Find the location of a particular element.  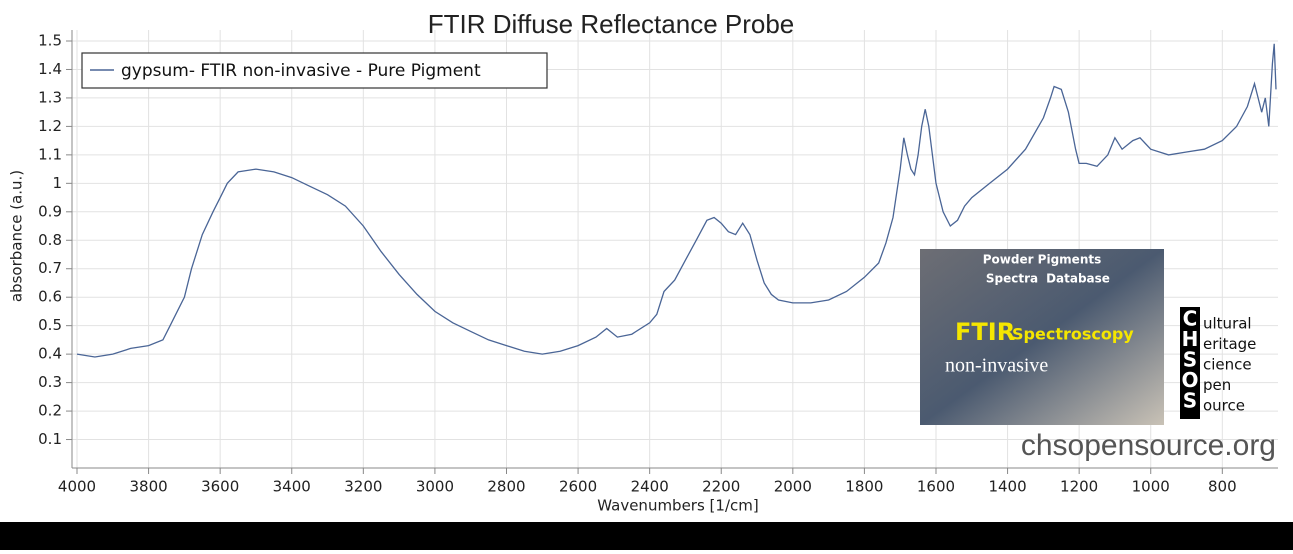

y-tick-label: 0.1 is located at coordinates (50, 439).